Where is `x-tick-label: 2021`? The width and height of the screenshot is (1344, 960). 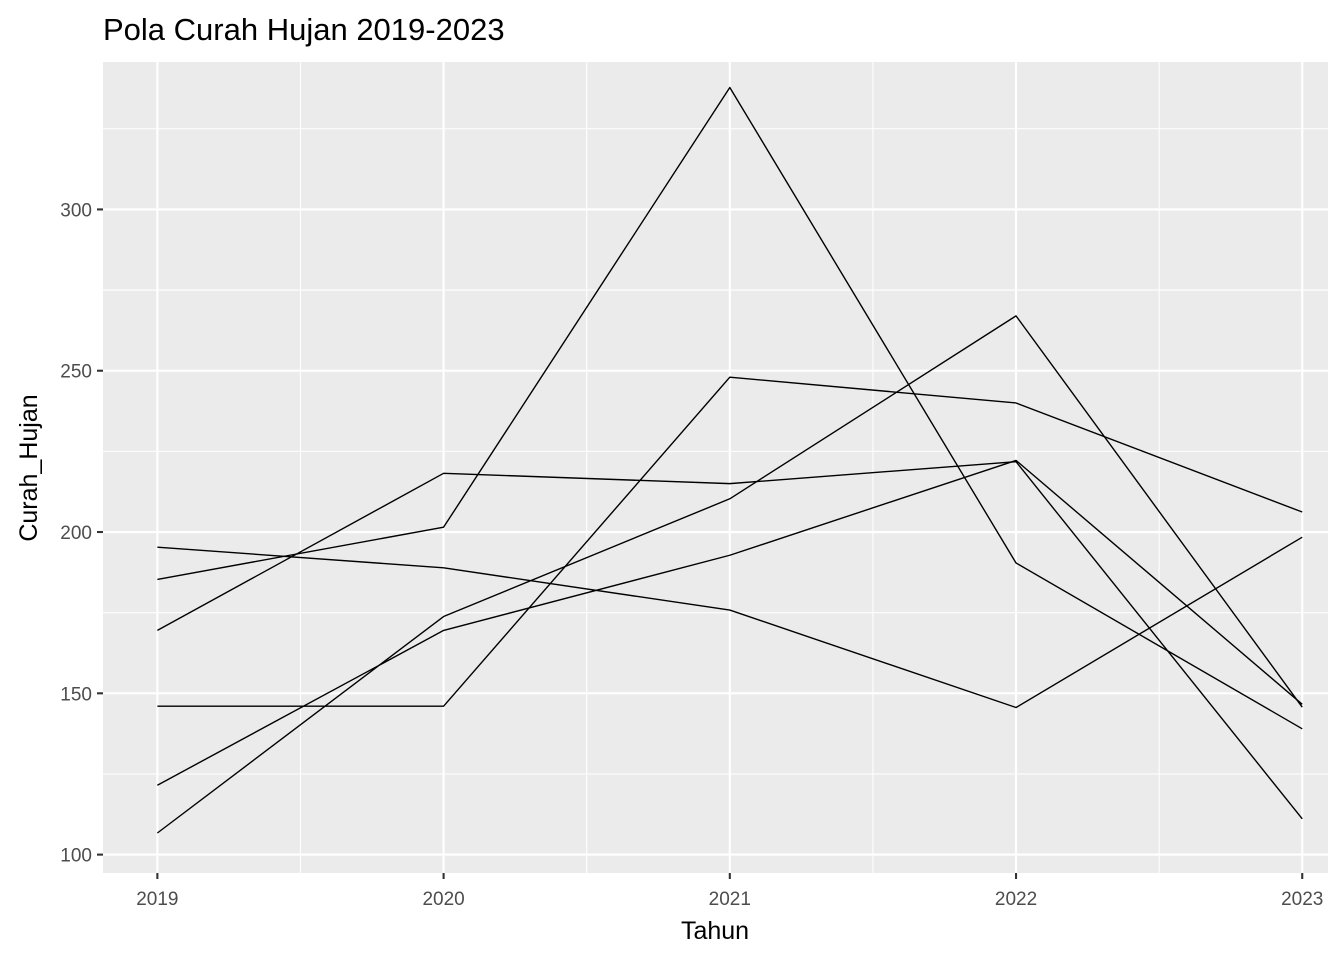
x-tick-label: 2021 is located at coordinates (730, 899).